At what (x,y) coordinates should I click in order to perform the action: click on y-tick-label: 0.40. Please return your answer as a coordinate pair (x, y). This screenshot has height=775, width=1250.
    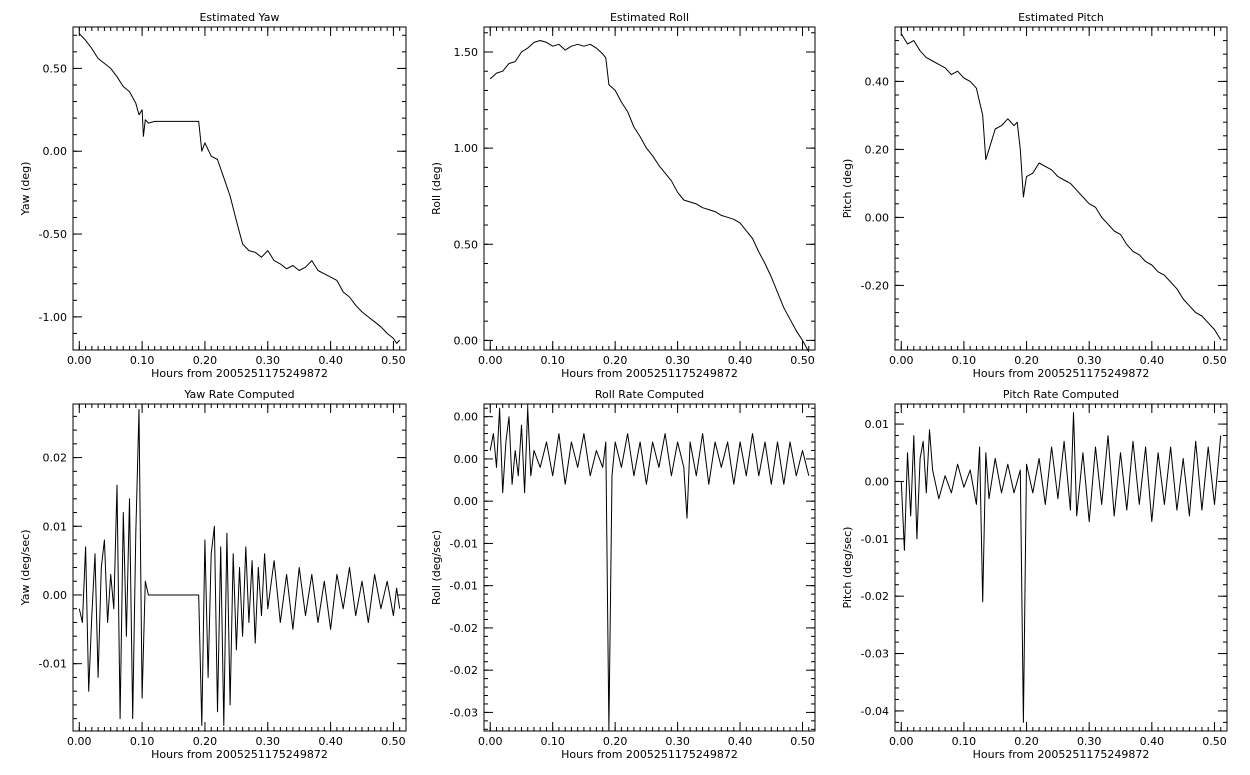
    Looking at the image, I should click on (877, 81).